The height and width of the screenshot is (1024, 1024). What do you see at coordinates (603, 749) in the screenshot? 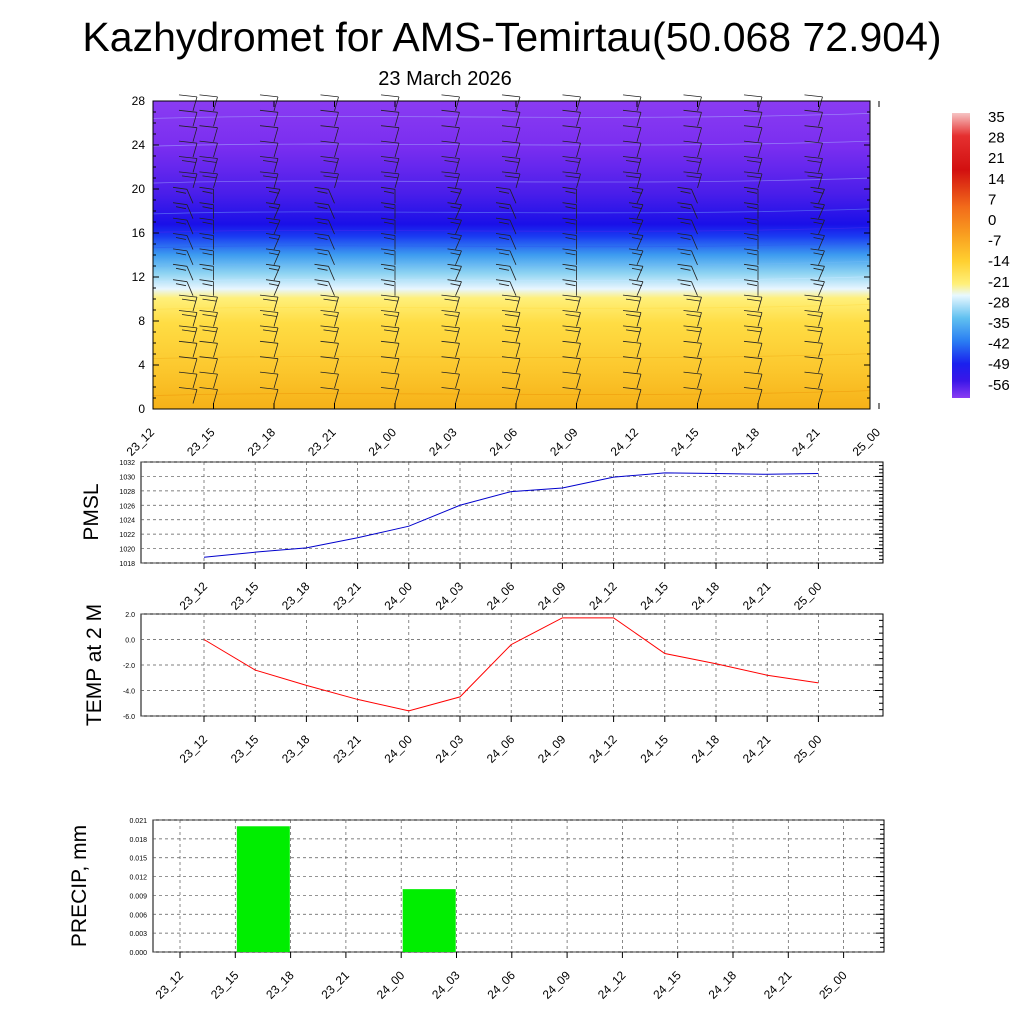
I see `x-tick-label: 24_12` at bounding box center [603, 749].